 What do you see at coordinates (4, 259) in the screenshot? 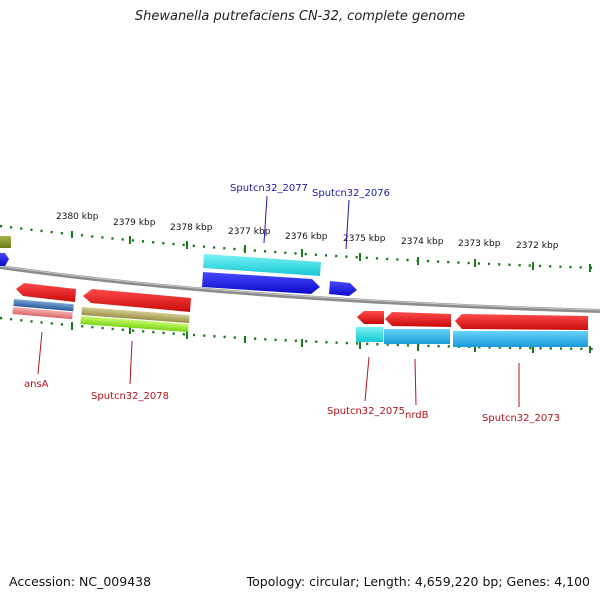
I see `gene-arrow-blue-partial` at bounding box center [4, 259].